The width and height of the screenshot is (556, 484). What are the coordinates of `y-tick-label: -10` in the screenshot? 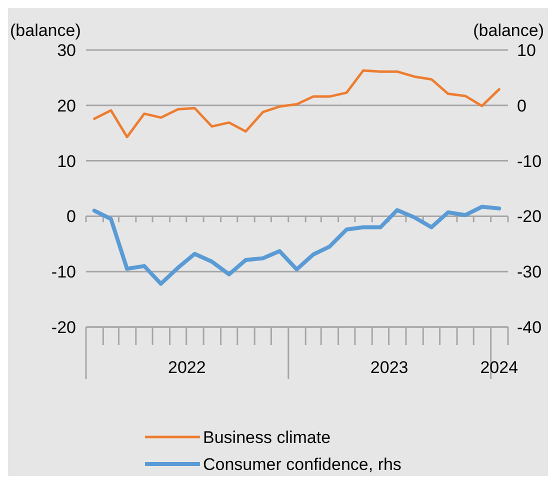 It's located at (63, 272).